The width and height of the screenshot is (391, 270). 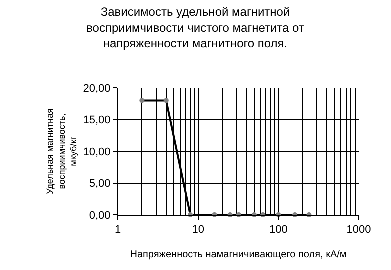 I want to click on y-axis-title: Удельная магнитная восприимчивость, мкуб/кг, so click(x=62, y=151).